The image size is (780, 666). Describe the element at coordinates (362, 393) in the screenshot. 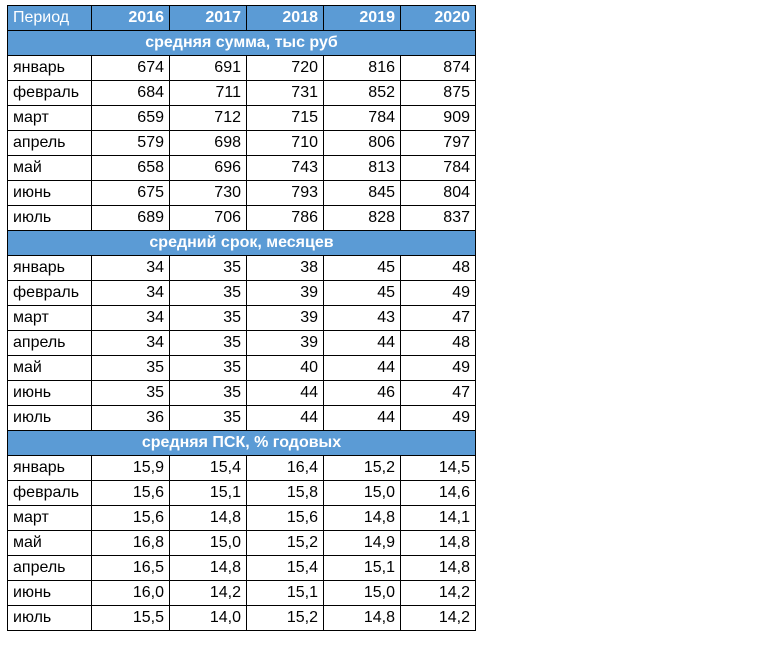

I see `value-cell: 46` at that location.